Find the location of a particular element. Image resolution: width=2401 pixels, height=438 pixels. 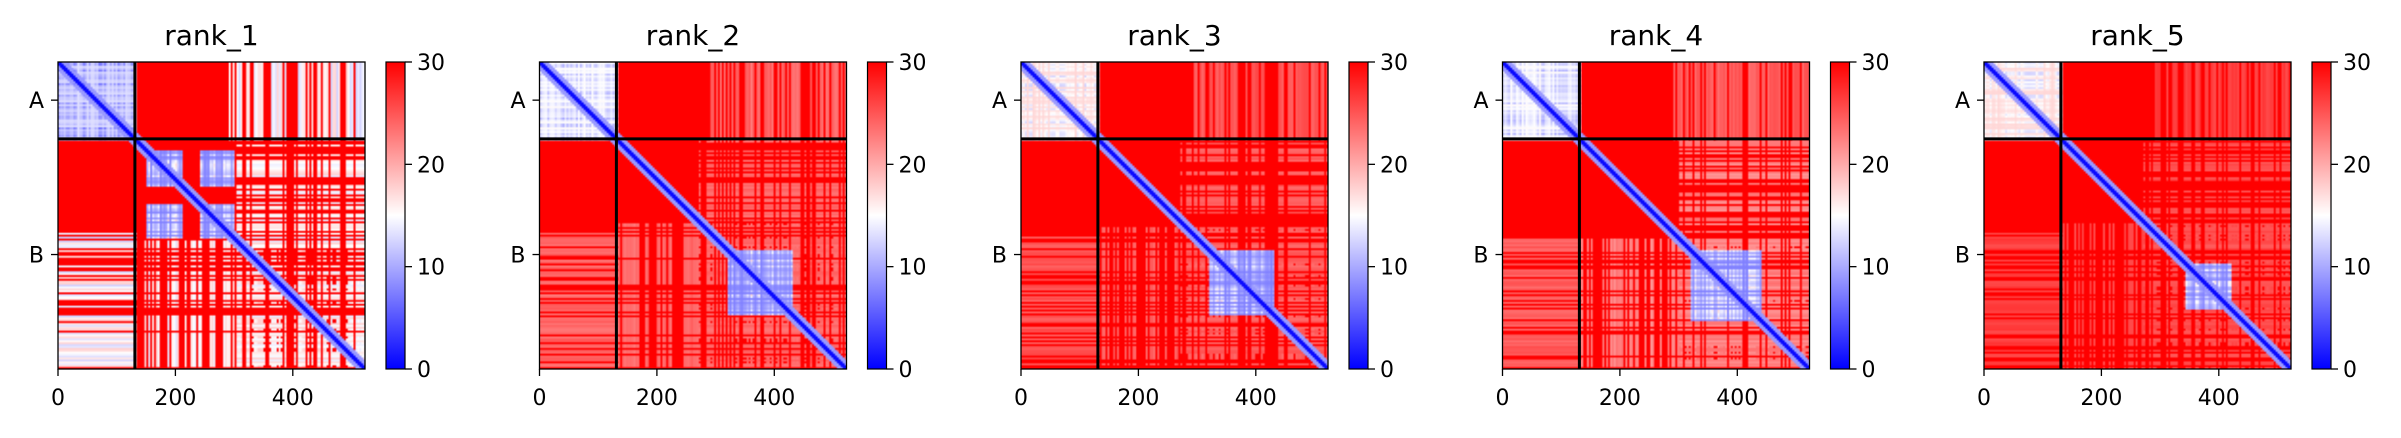

panel-title: rank_1 is located at coordinates (211, 35).